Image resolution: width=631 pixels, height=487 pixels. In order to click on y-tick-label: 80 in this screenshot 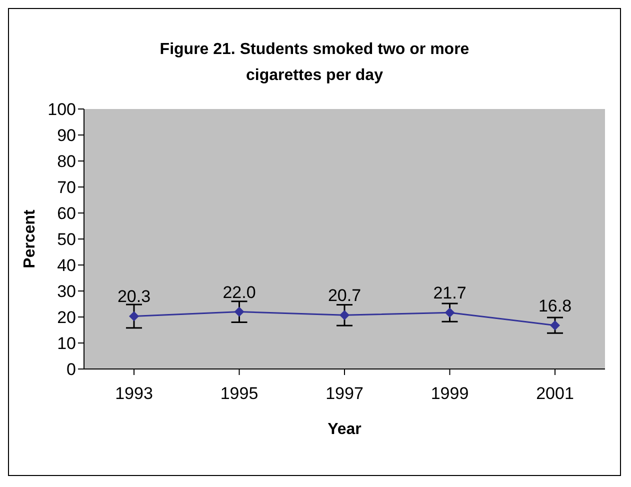, I will do `click(66, 162)`.